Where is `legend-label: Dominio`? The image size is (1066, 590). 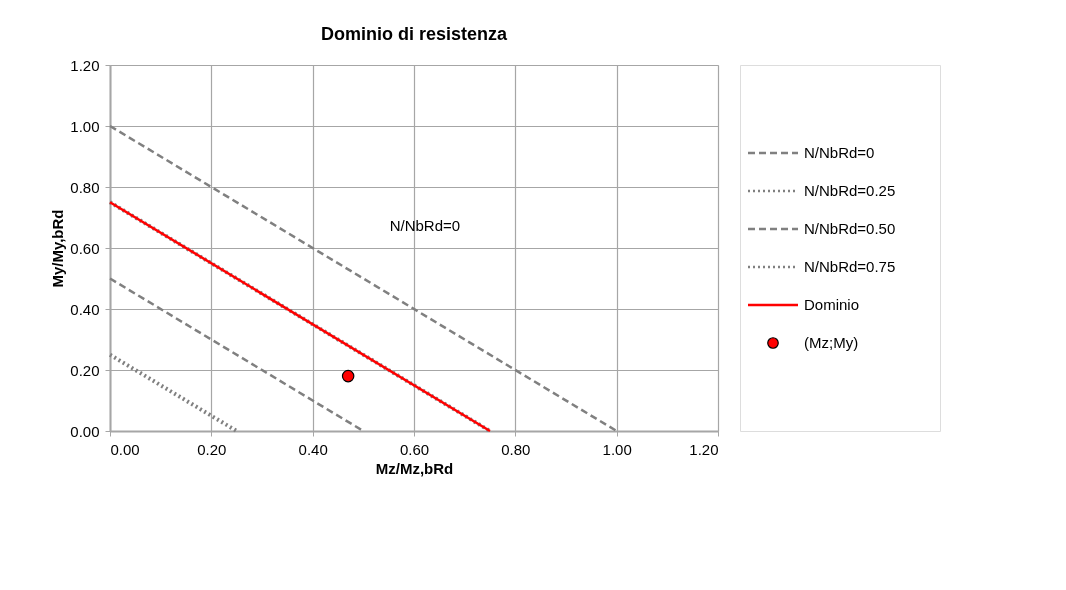
legend-label: Dominio is located at coordinates (832, 304).